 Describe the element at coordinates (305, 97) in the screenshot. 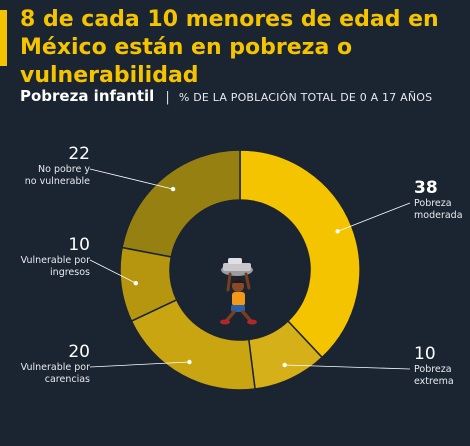

I see `subtitle-description: % DE LA POBLACIÓN TOTAL DE 0 A 17 AÑOS` at that location.